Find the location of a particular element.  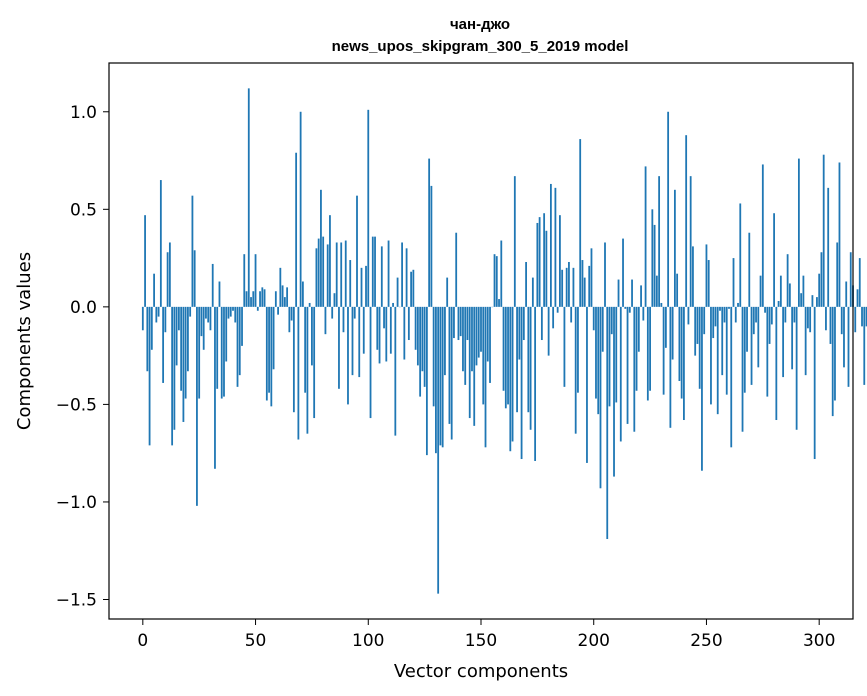

chart-title-line2: news_upos_skipgram_300_5_2019 model is located at coordinates (480, 46).